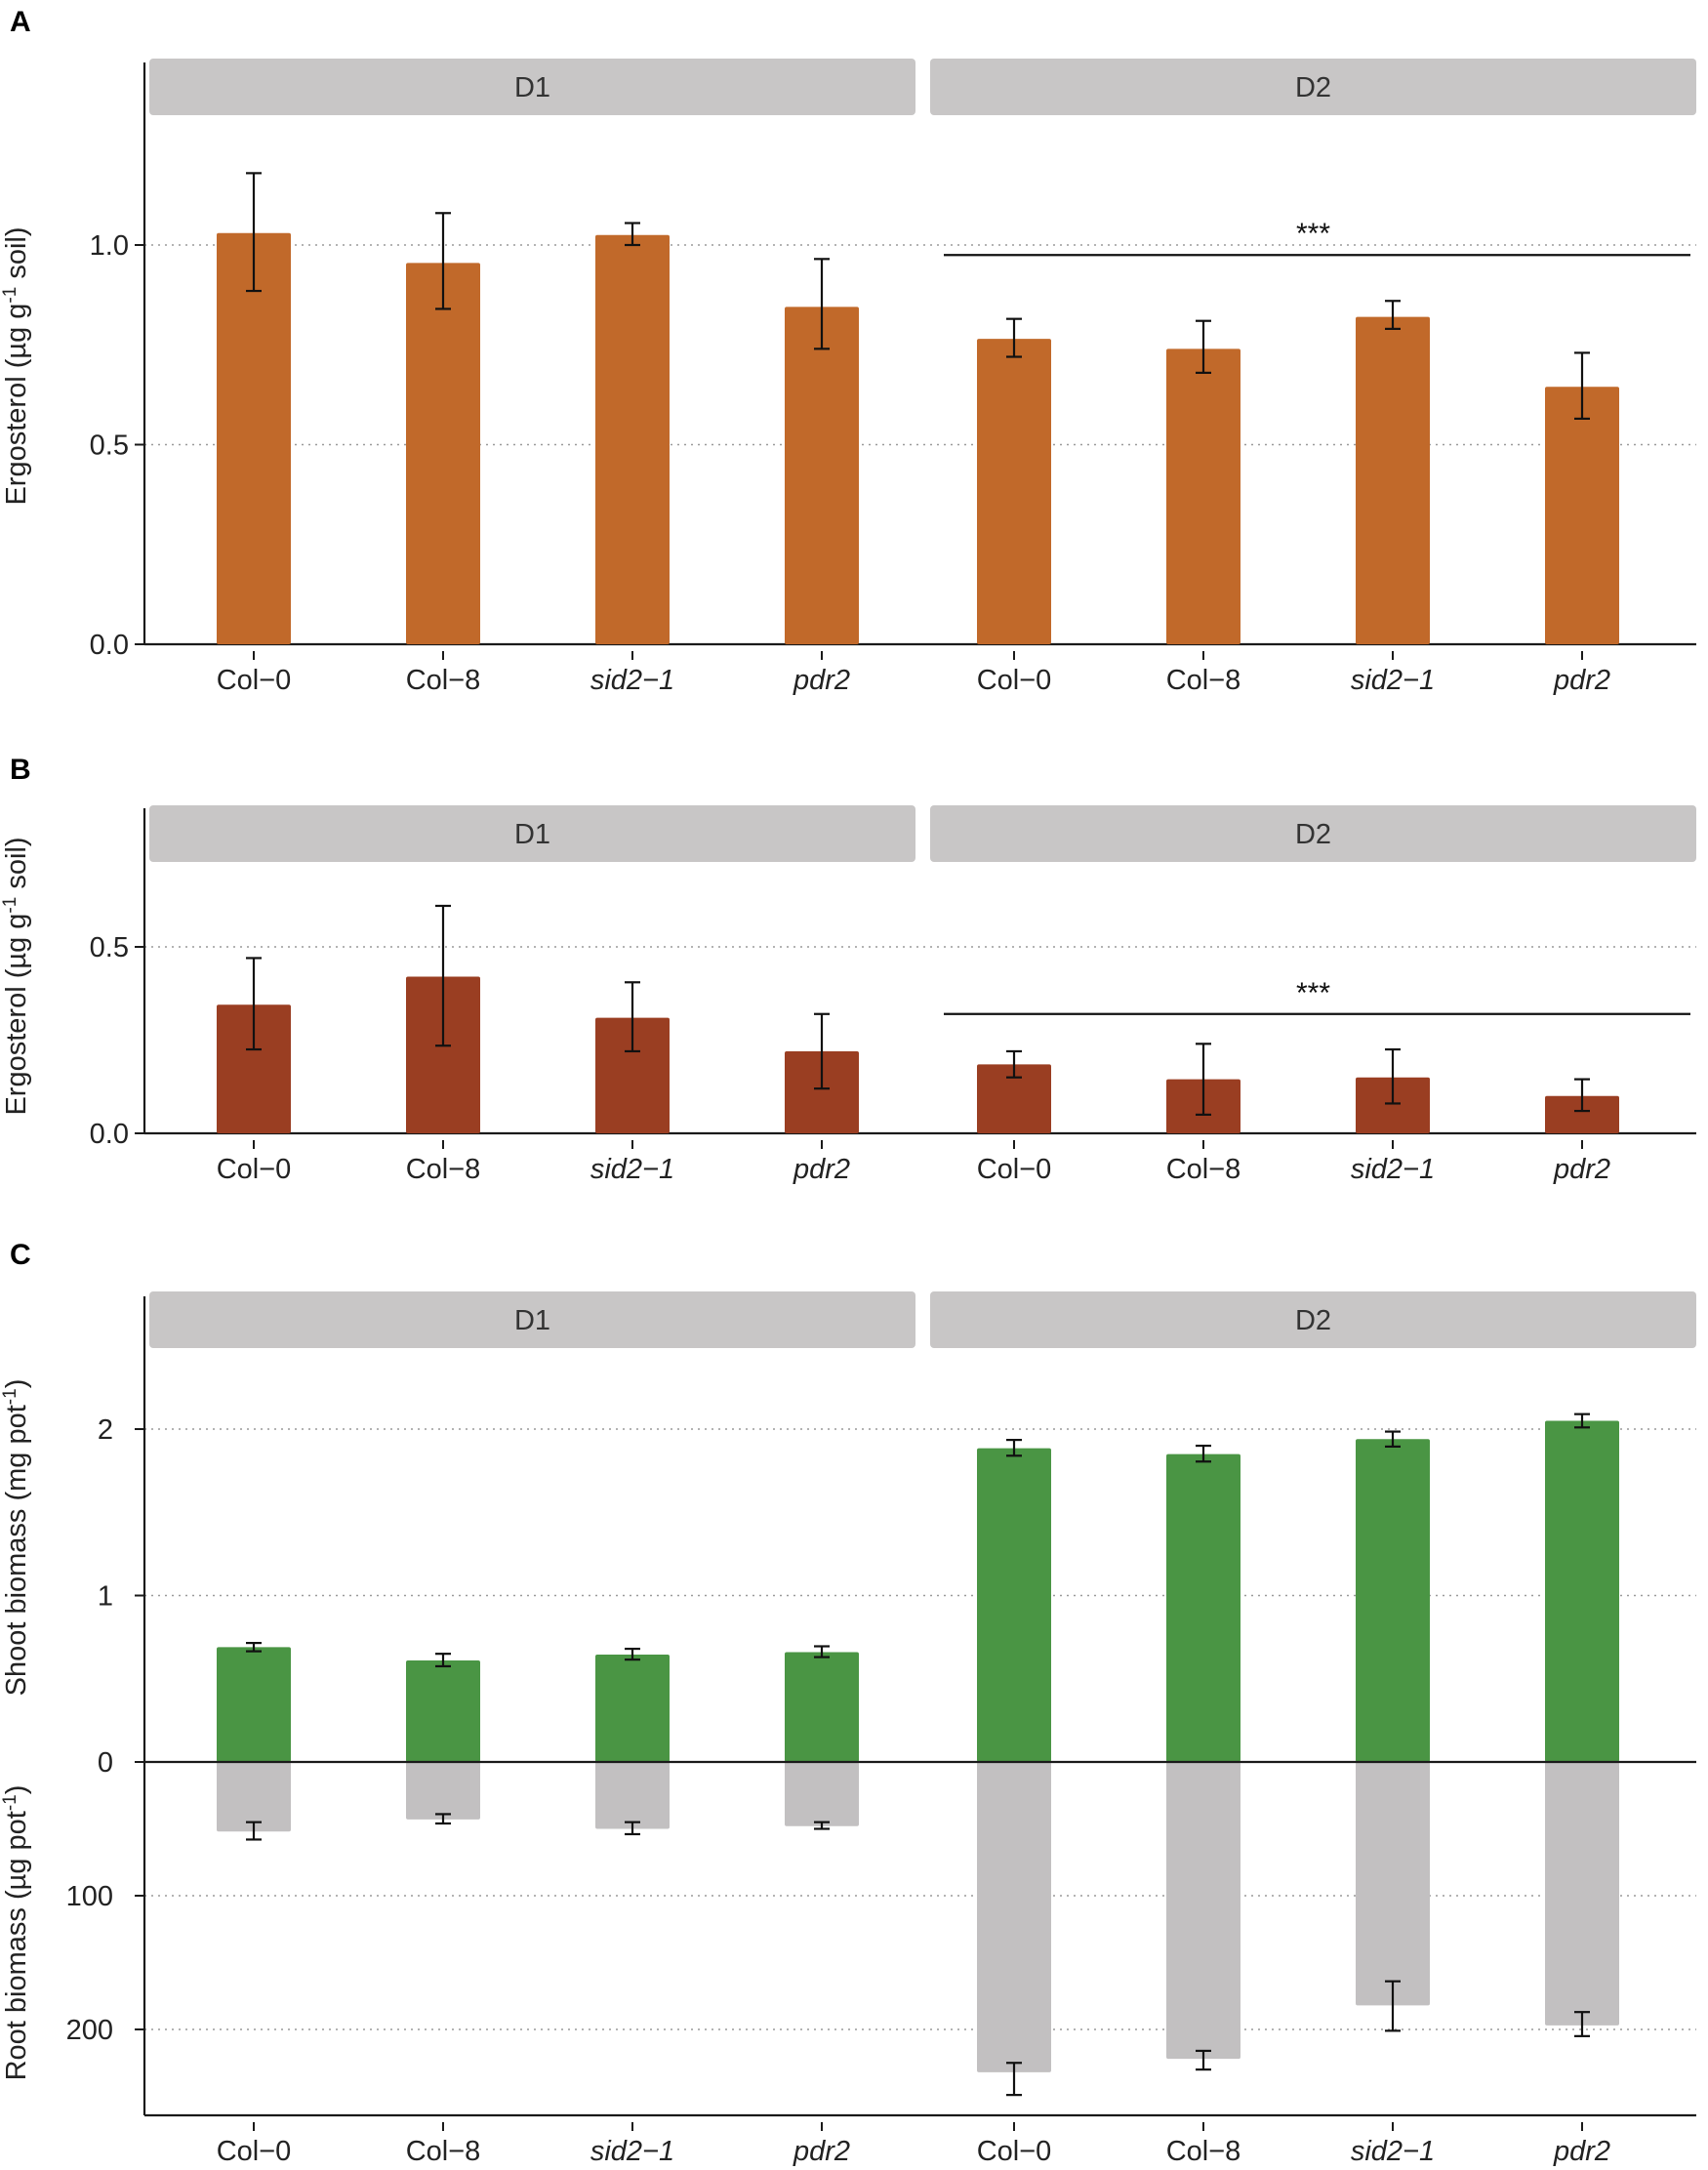 This screenshot has width=1708, height=2170. I want to click on panel-a-bar-d2-pdr2, so click(1582, 515).